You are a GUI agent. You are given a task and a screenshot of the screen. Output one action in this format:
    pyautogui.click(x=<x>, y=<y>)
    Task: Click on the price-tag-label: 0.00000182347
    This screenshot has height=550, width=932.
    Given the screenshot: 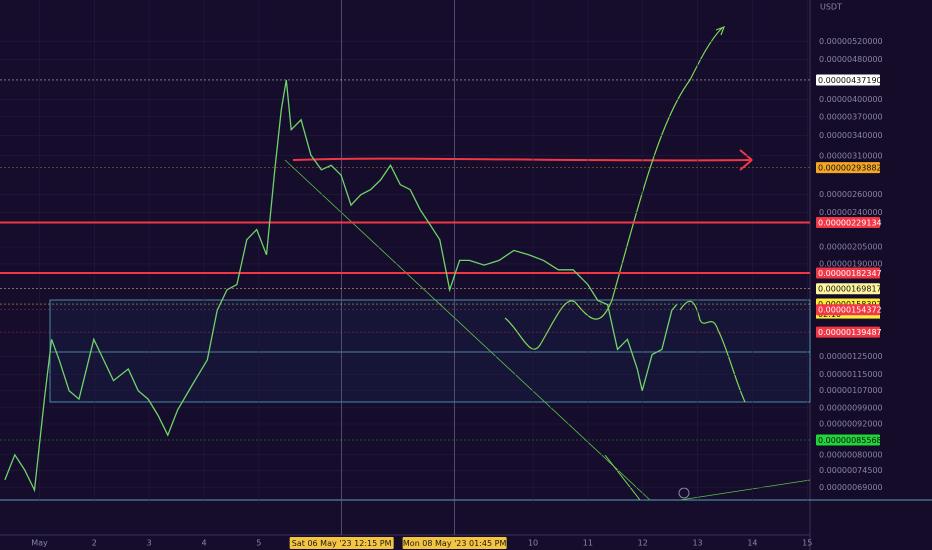 What is the action you would take?
    pyautogui.click(x=850, y=273)
    